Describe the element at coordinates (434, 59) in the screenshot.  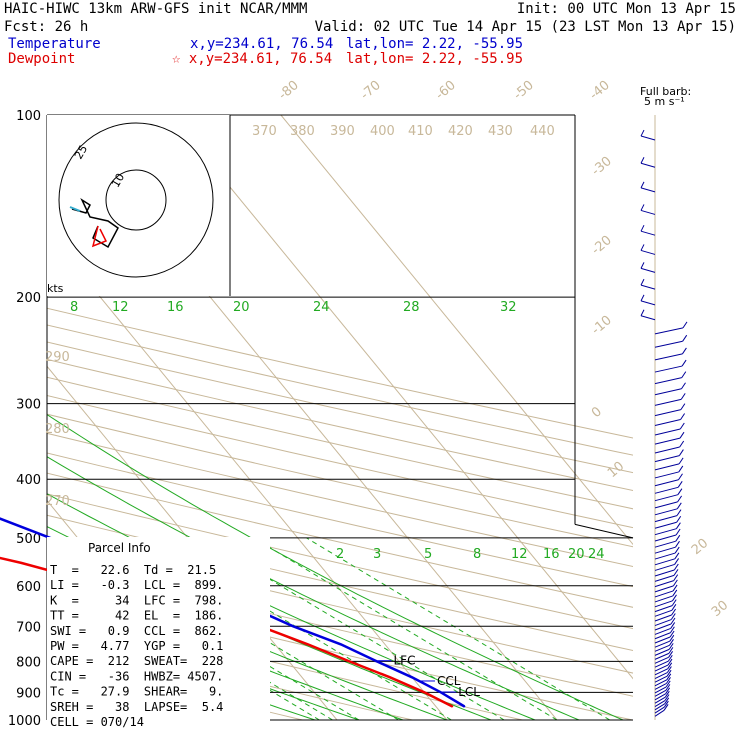
I see `legend-dewpoint-latlon: lat,lon= 2.22, -55.95` at that location.